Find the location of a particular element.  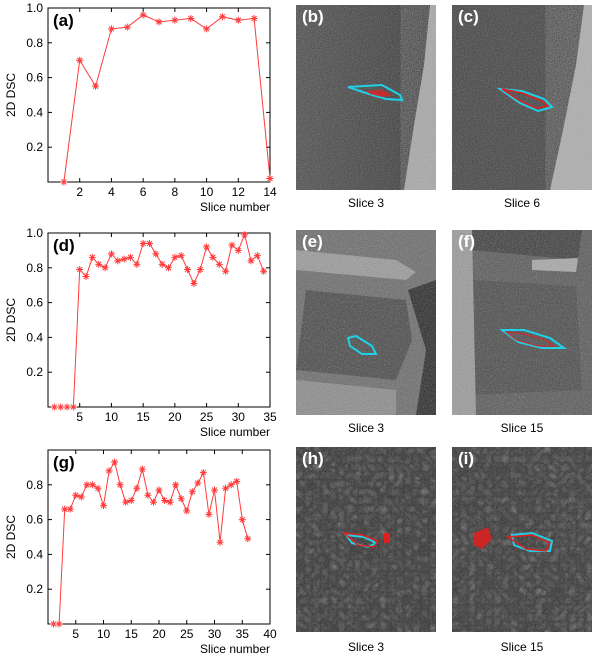

chart-2-y-tick-label: 0.8 is located at coordinates (34, 268).